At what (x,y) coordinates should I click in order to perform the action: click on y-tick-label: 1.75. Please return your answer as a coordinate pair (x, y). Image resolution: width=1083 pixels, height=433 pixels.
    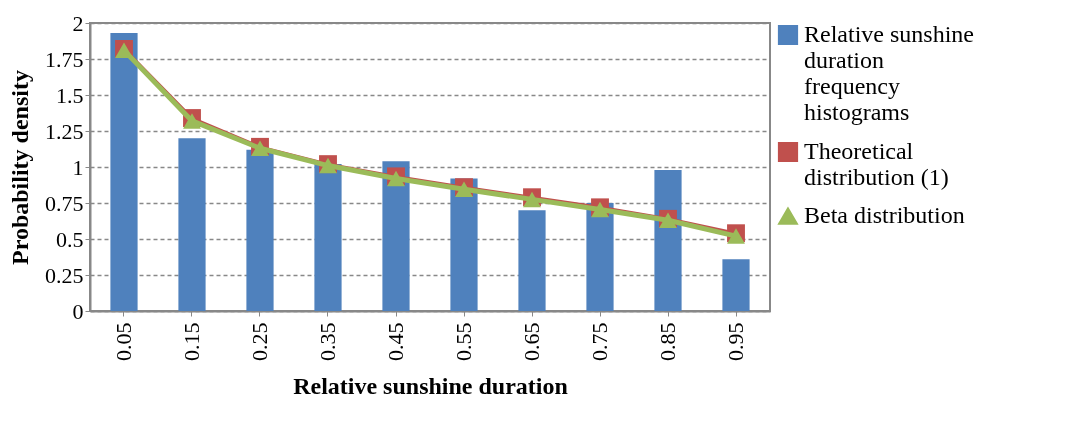
    Looking at the image, I should click on (64, 59).